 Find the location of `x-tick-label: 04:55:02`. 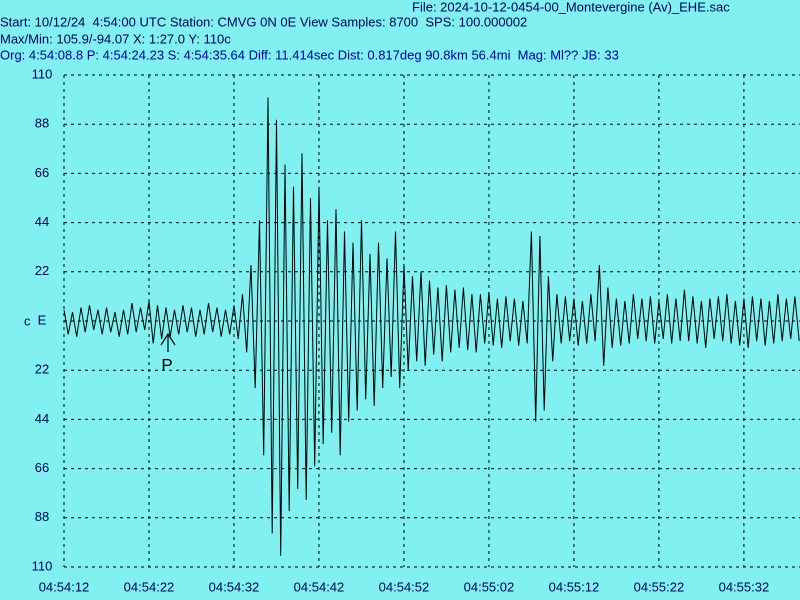

x-tick-label: 04:55:02 is located at coordinates (489, 586).